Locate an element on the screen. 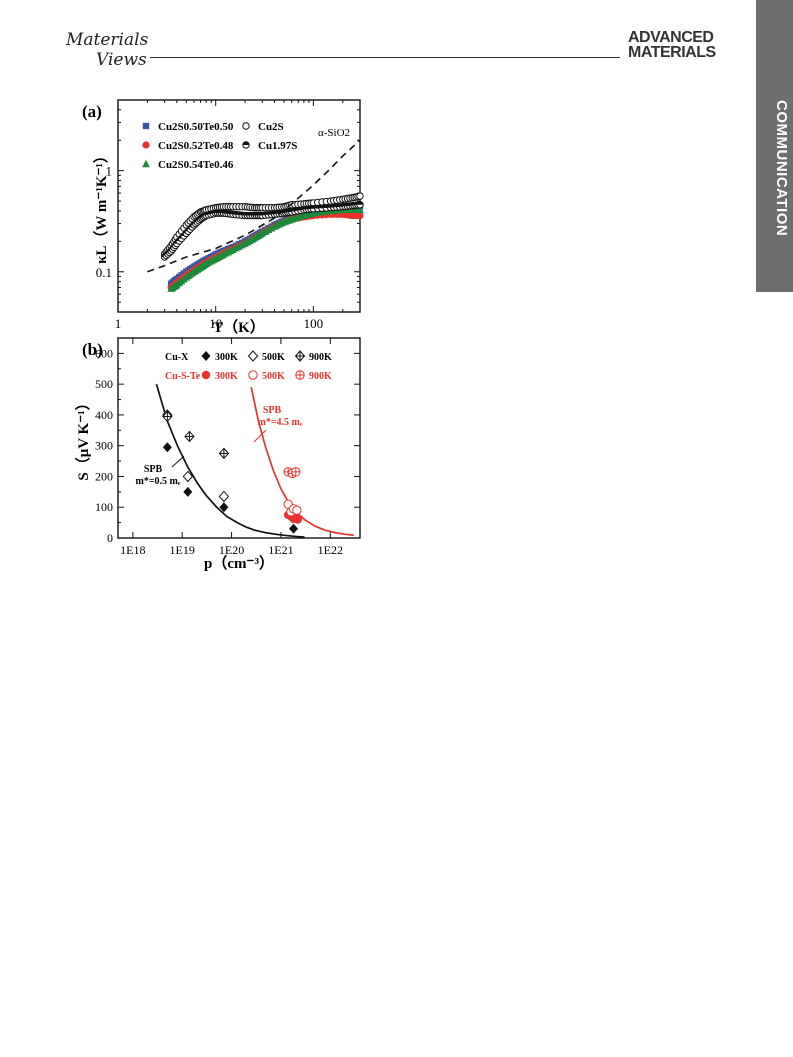 This screenshot has height=1057, width=793. x-tick-label-b: 1E21 is located at coordinates (280, 550).